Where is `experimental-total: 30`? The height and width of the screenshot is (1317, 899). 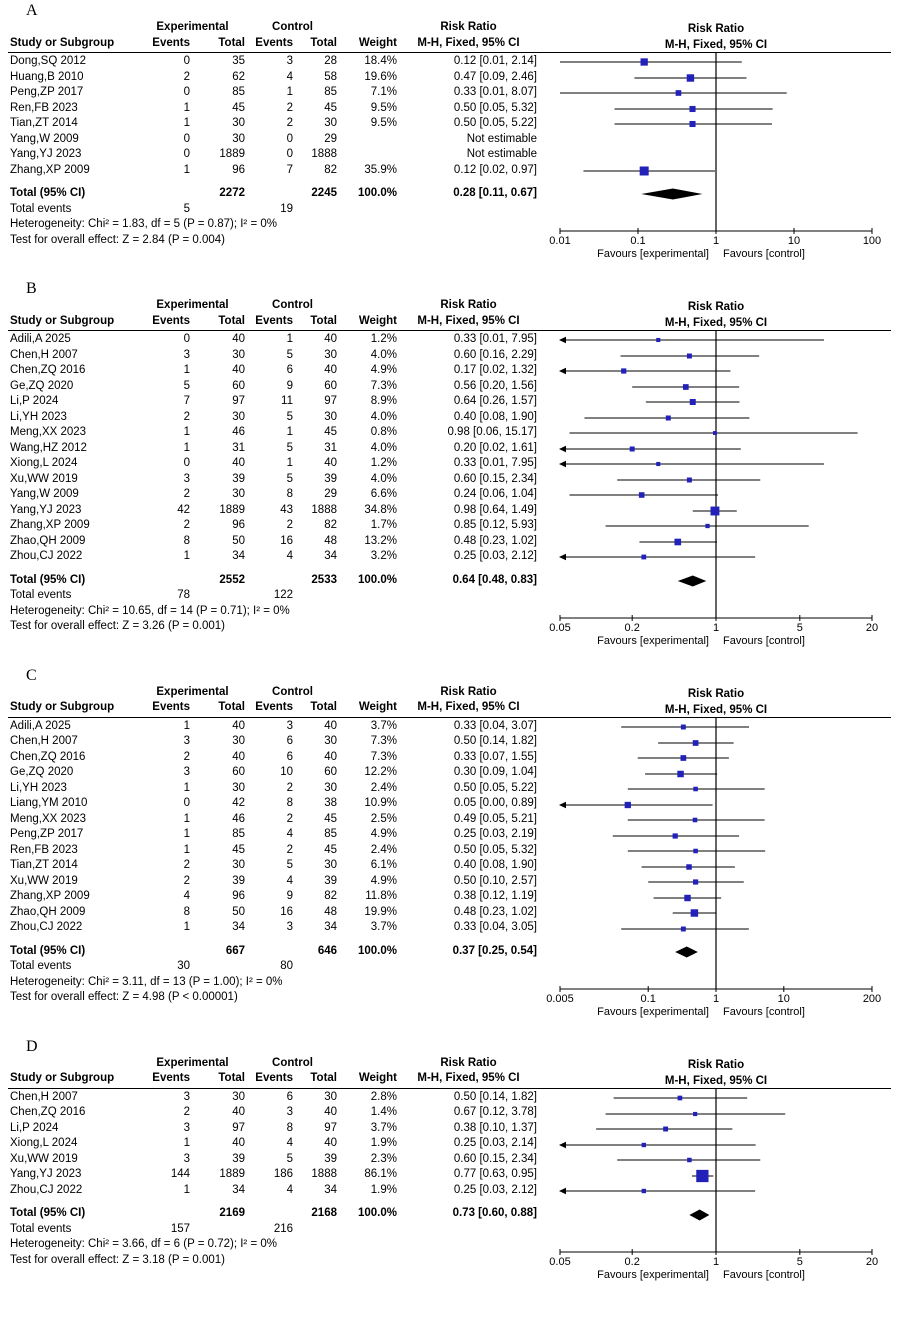 experimental-total: 30 is located at coordinates (238, 1096).